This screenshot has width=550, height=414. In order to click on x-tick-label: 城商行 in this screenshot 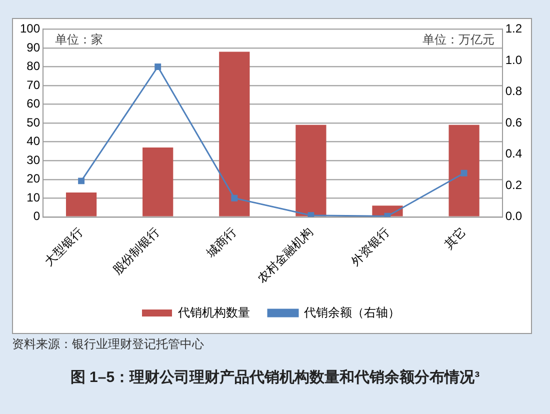, I will do `click(220, 242)`.